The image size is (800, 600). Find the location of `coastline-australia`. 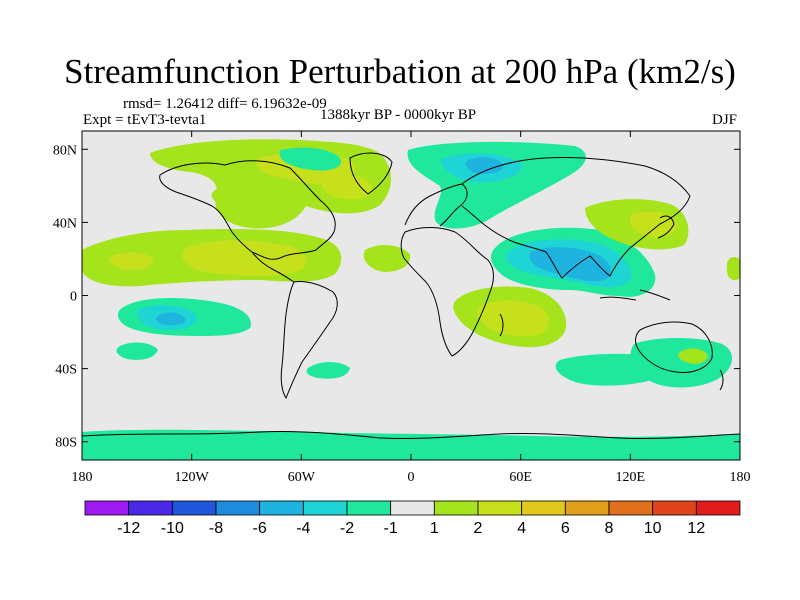

coastline-australia is located at coordinates (674, 347).